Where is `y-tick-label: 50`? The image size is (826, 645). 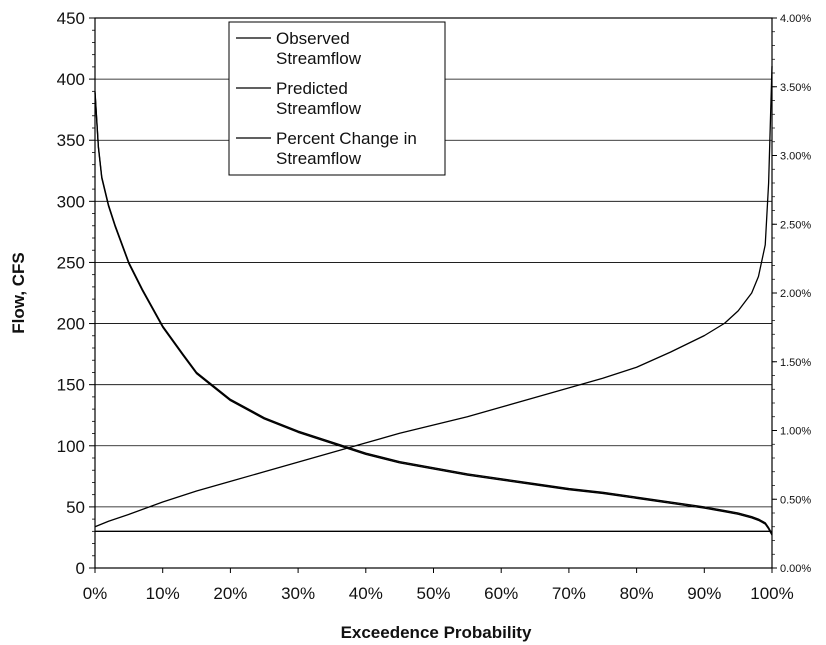 y-tick-label: 50 is located at coordinates (75, 507).